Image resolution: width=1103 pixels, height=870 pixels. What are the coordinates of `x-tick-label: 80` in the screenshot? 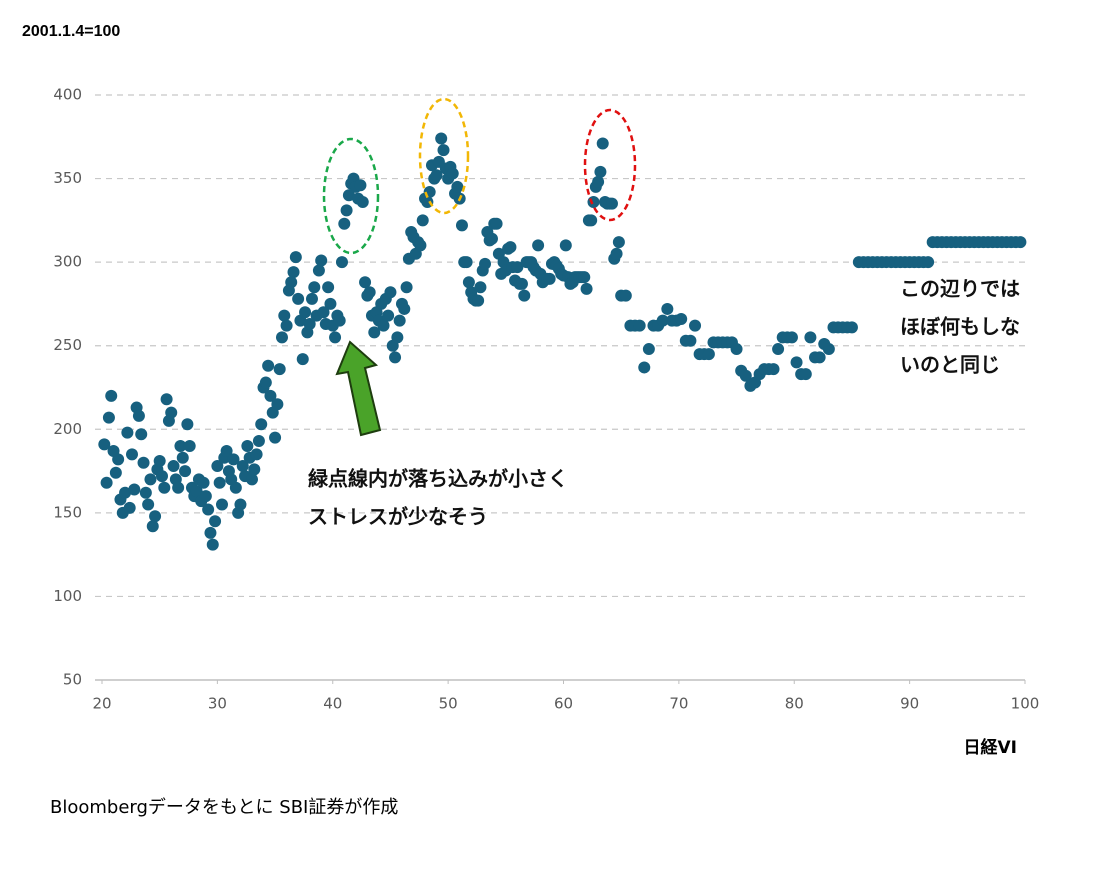 It's located at (794, 704).